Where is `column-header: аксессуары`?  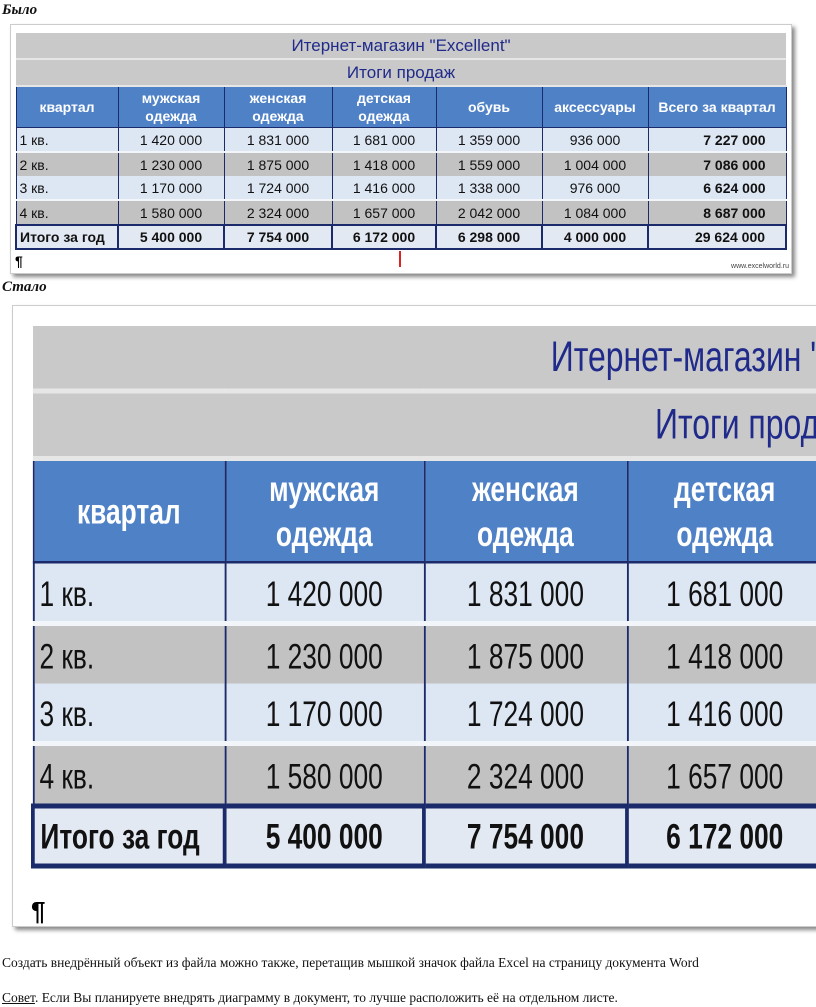
column-header: аксессуары is located at coordinates (595, 106).